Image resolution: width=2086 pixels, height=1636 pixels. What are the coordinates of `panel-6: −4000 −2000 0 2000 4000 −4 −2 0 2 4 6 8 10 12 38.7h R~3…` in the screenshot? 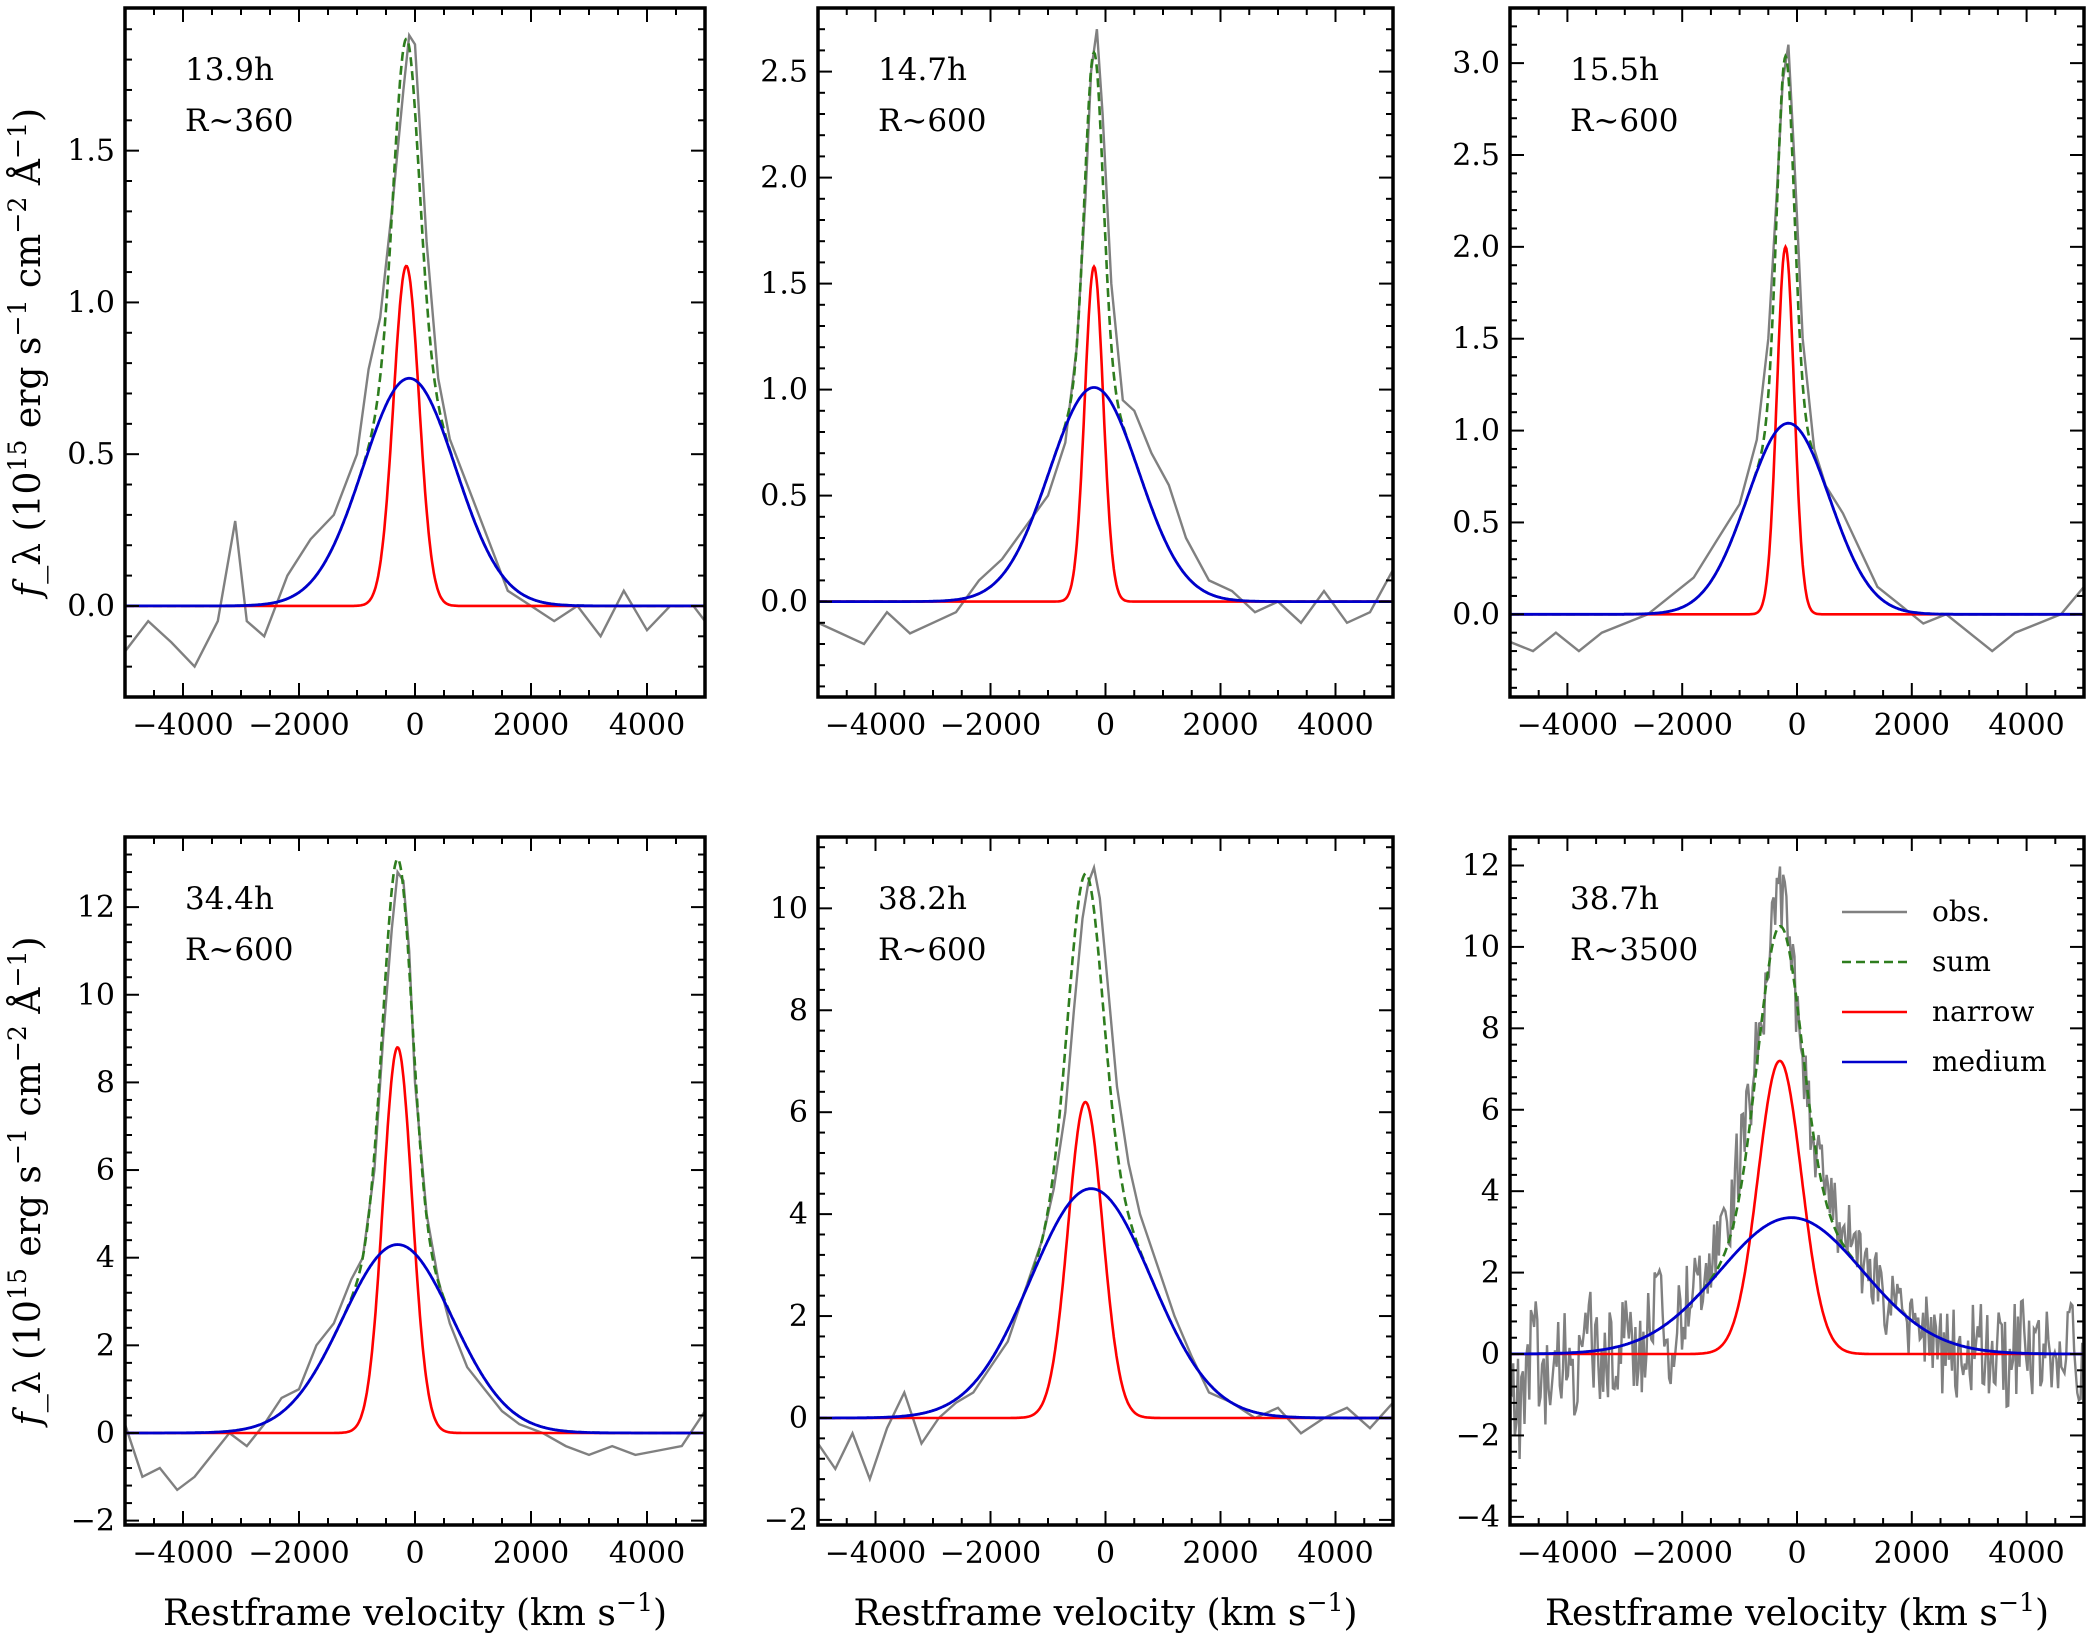 It's located at (1771, 1234).